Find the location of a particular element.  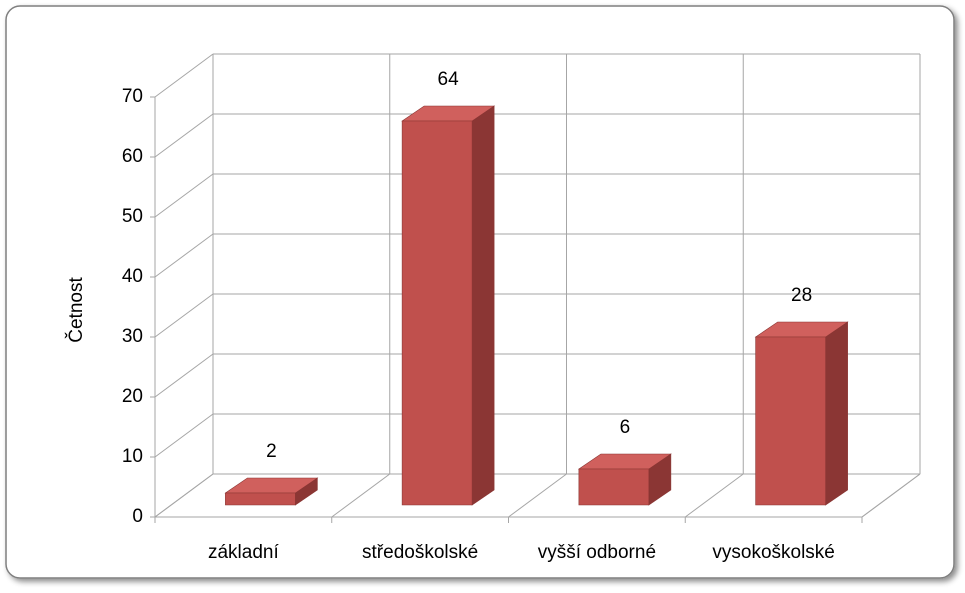

x-tick-label: středoškolské is located at coordinates (420, 552).